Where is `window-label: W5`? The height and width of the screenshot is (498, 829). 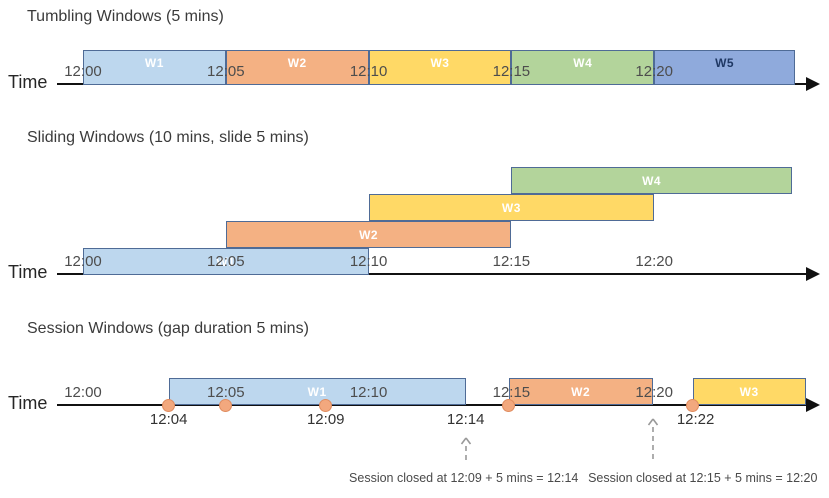
window-label: W5 is located at coordinates (725, 63).